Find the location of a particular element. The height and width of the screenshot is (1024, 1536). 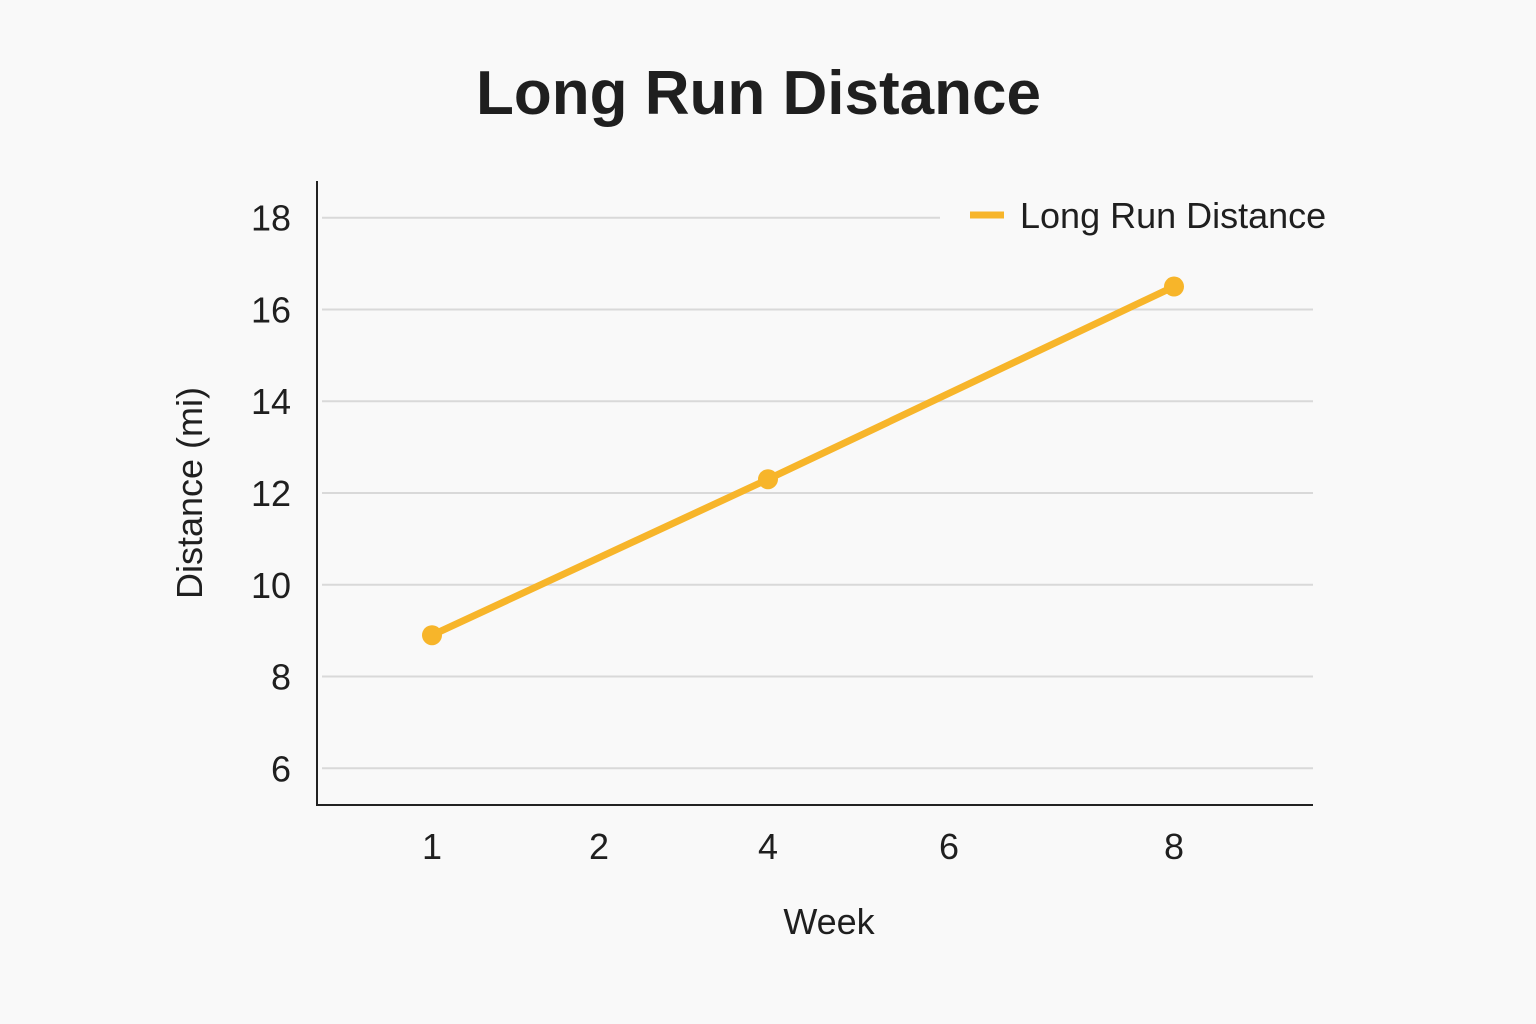

x-tick-label-4: 4 is located at coordinates (768, 846).